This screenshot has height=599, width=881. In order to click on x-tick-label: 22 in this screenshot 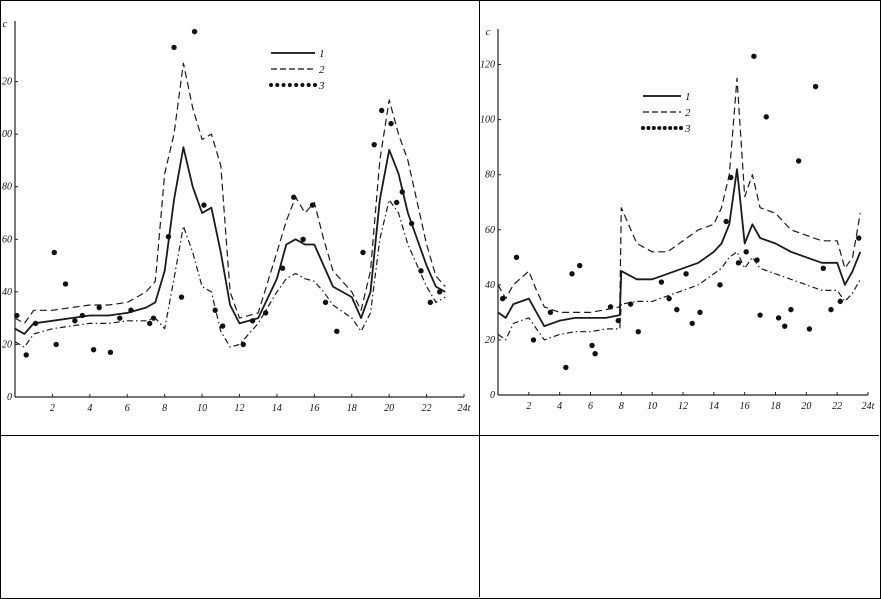, I will do `click(427, 408)`.